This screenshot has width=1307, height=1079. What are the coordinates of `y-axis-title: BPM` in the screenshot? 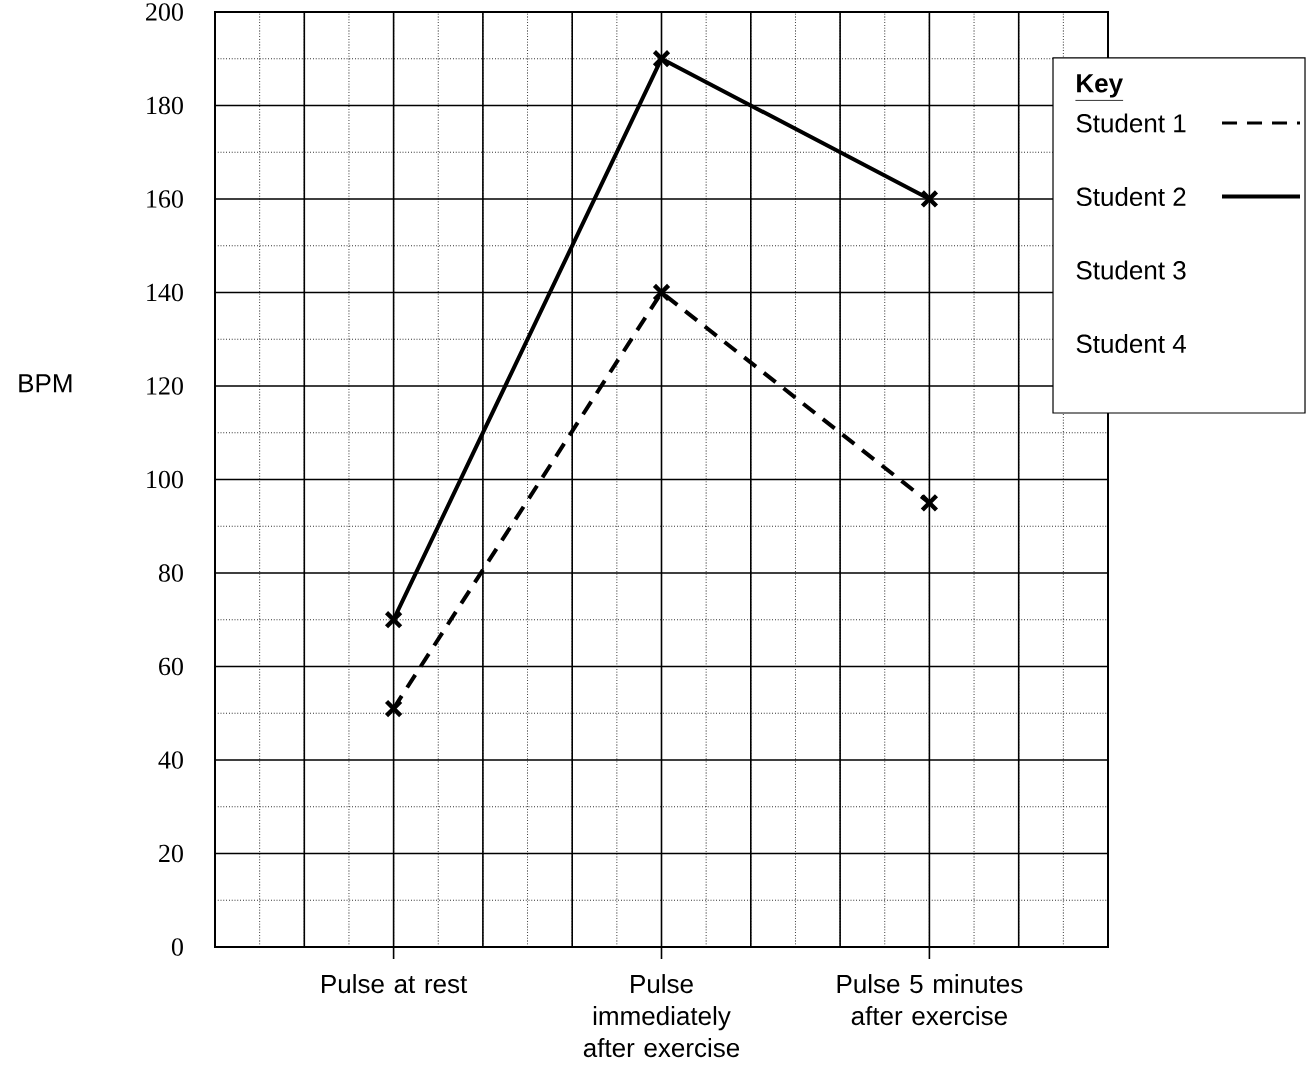 It's located at (45, 383).